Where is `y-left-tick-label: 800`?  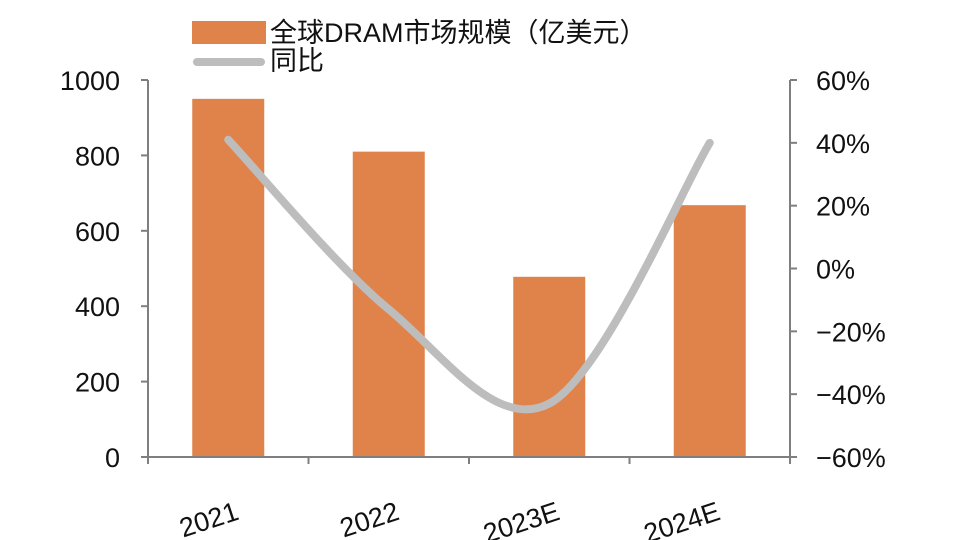
y-left-tick-label: 800 is located at coordinates (97, 156).